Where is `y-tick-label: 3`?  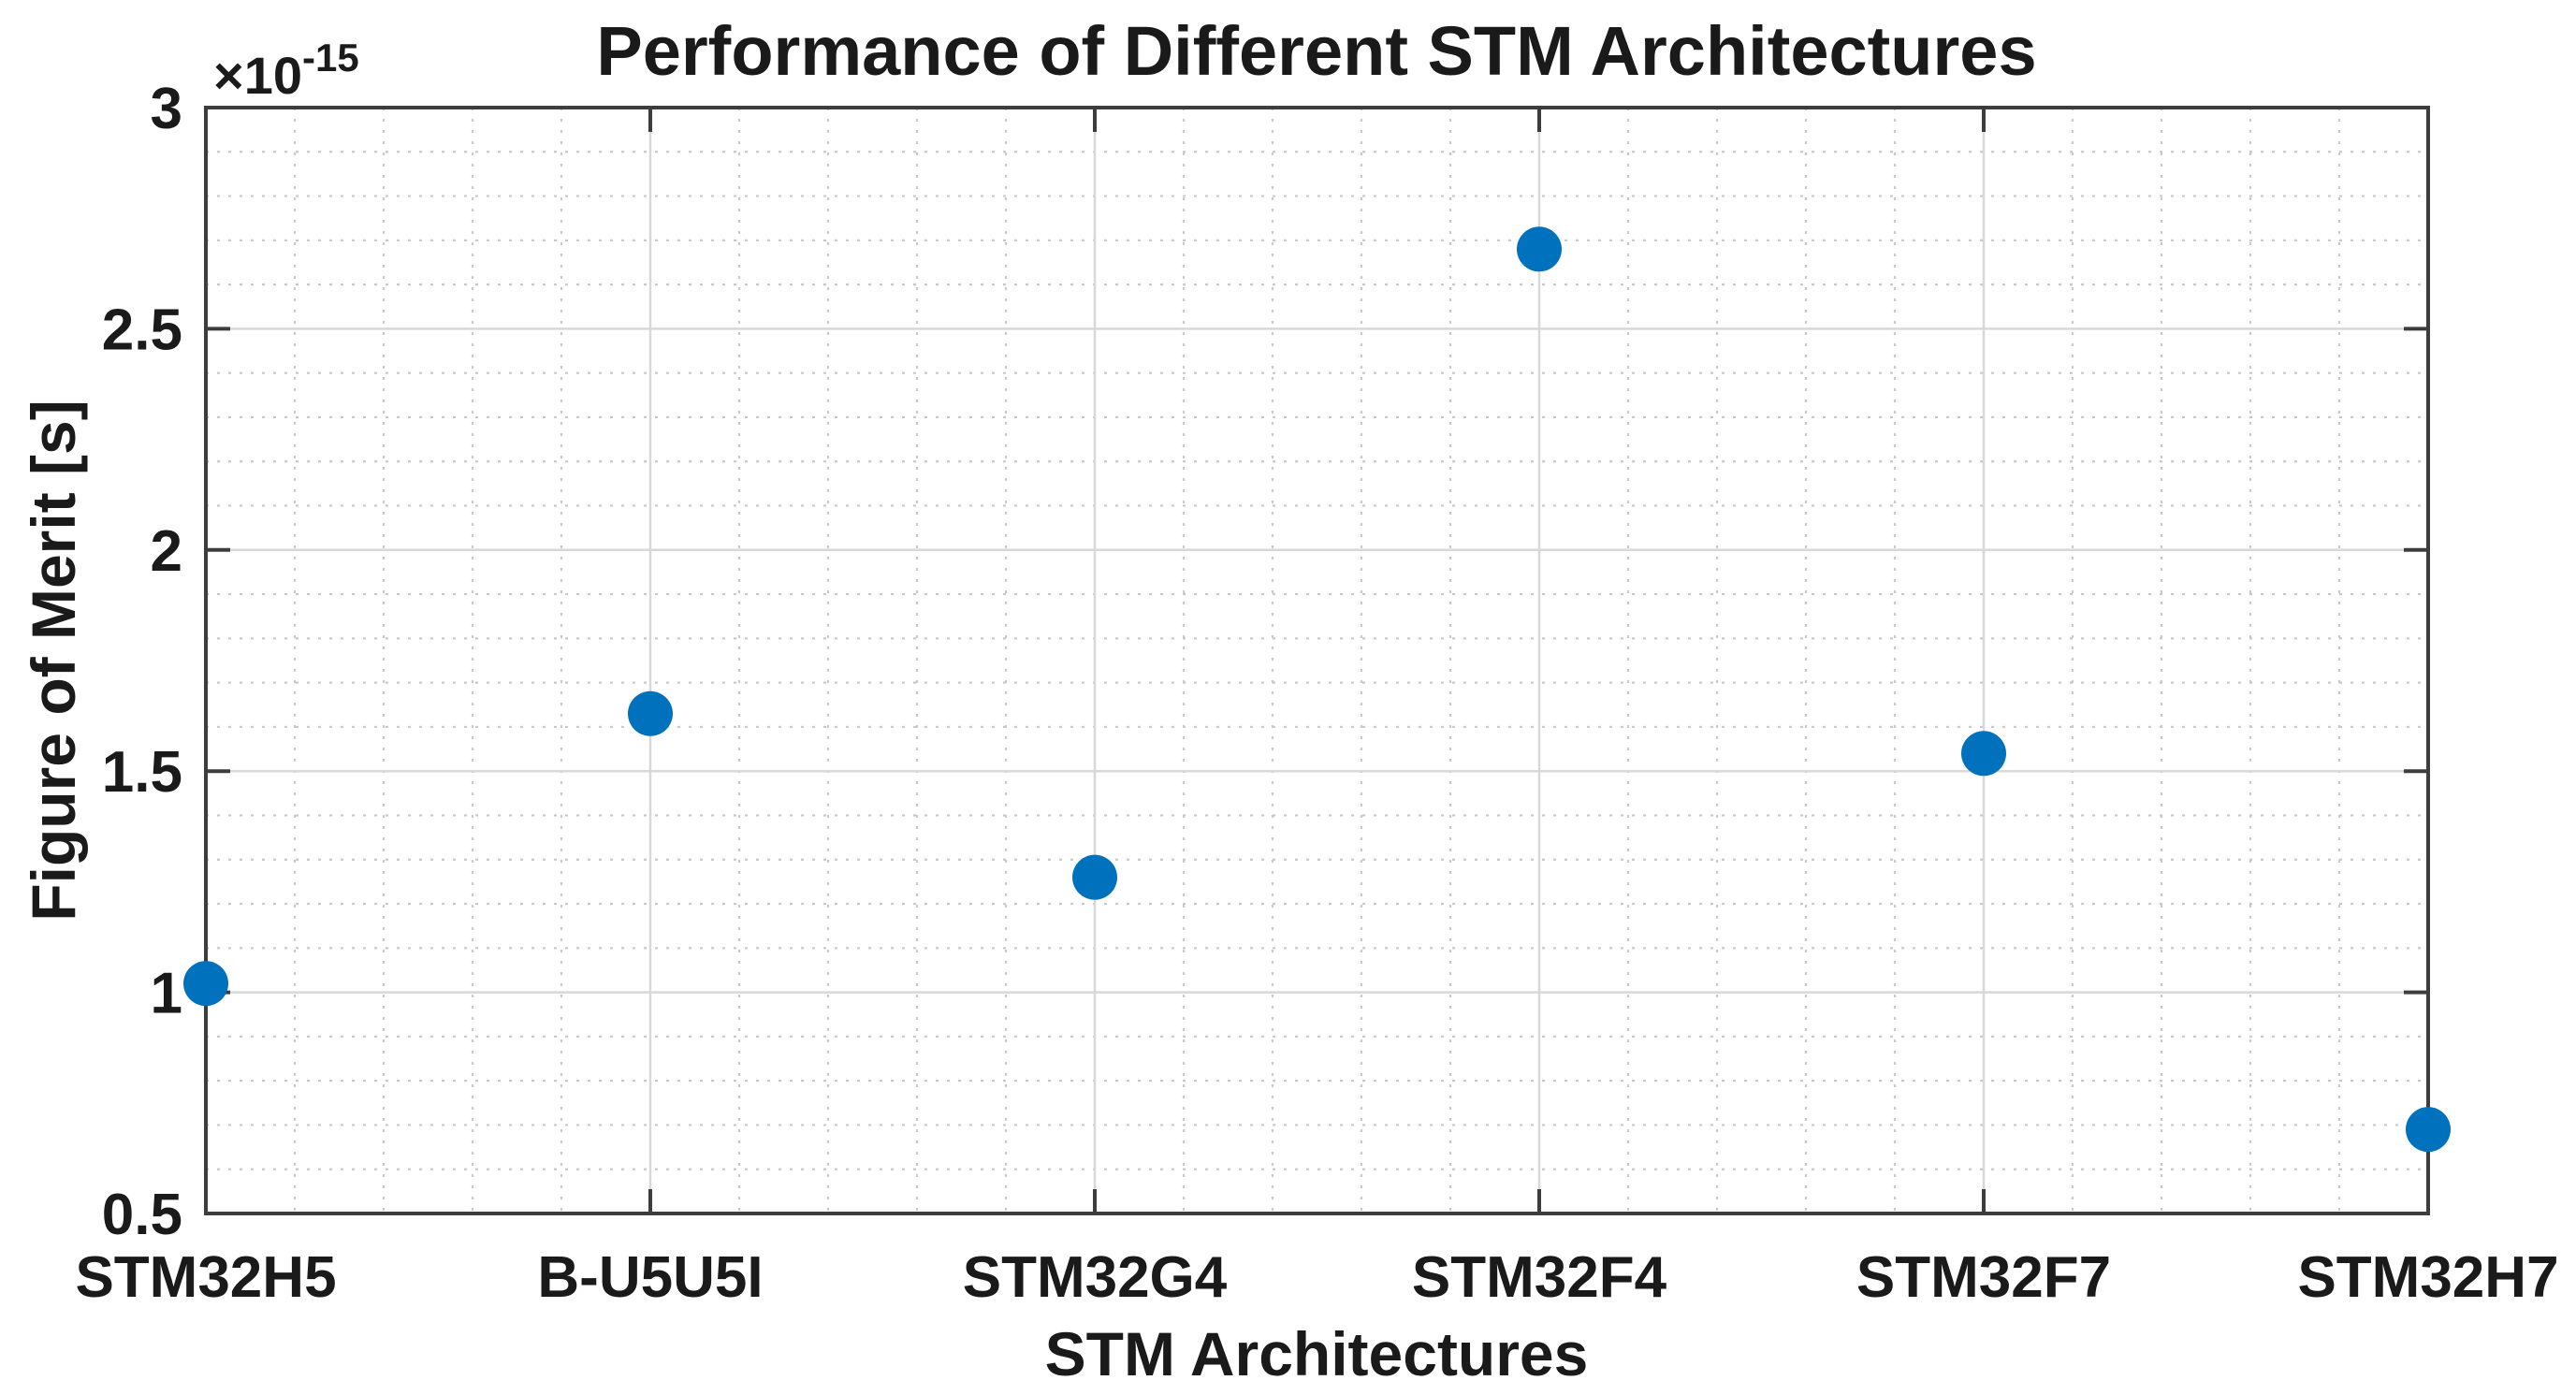
y-tick-label: 3 is located at coordinates (166, 109).